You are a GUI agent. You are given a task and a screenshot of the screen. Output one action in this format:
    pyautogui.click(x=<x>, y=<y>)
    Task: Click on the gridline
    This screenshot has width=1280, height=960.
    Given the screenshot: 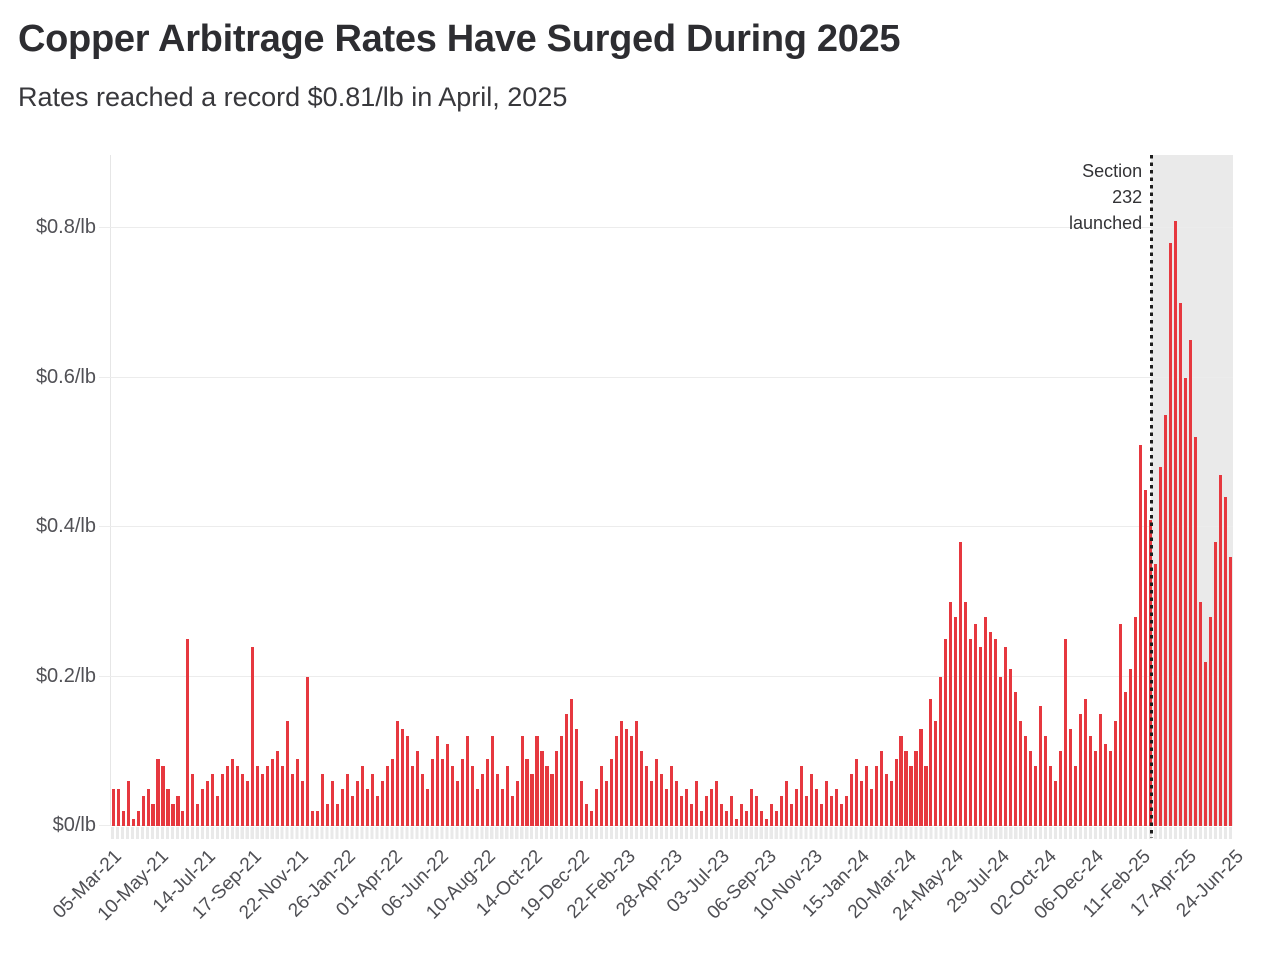 What is the action you would take?
    pyautogui.click(x=666, y=526)
    